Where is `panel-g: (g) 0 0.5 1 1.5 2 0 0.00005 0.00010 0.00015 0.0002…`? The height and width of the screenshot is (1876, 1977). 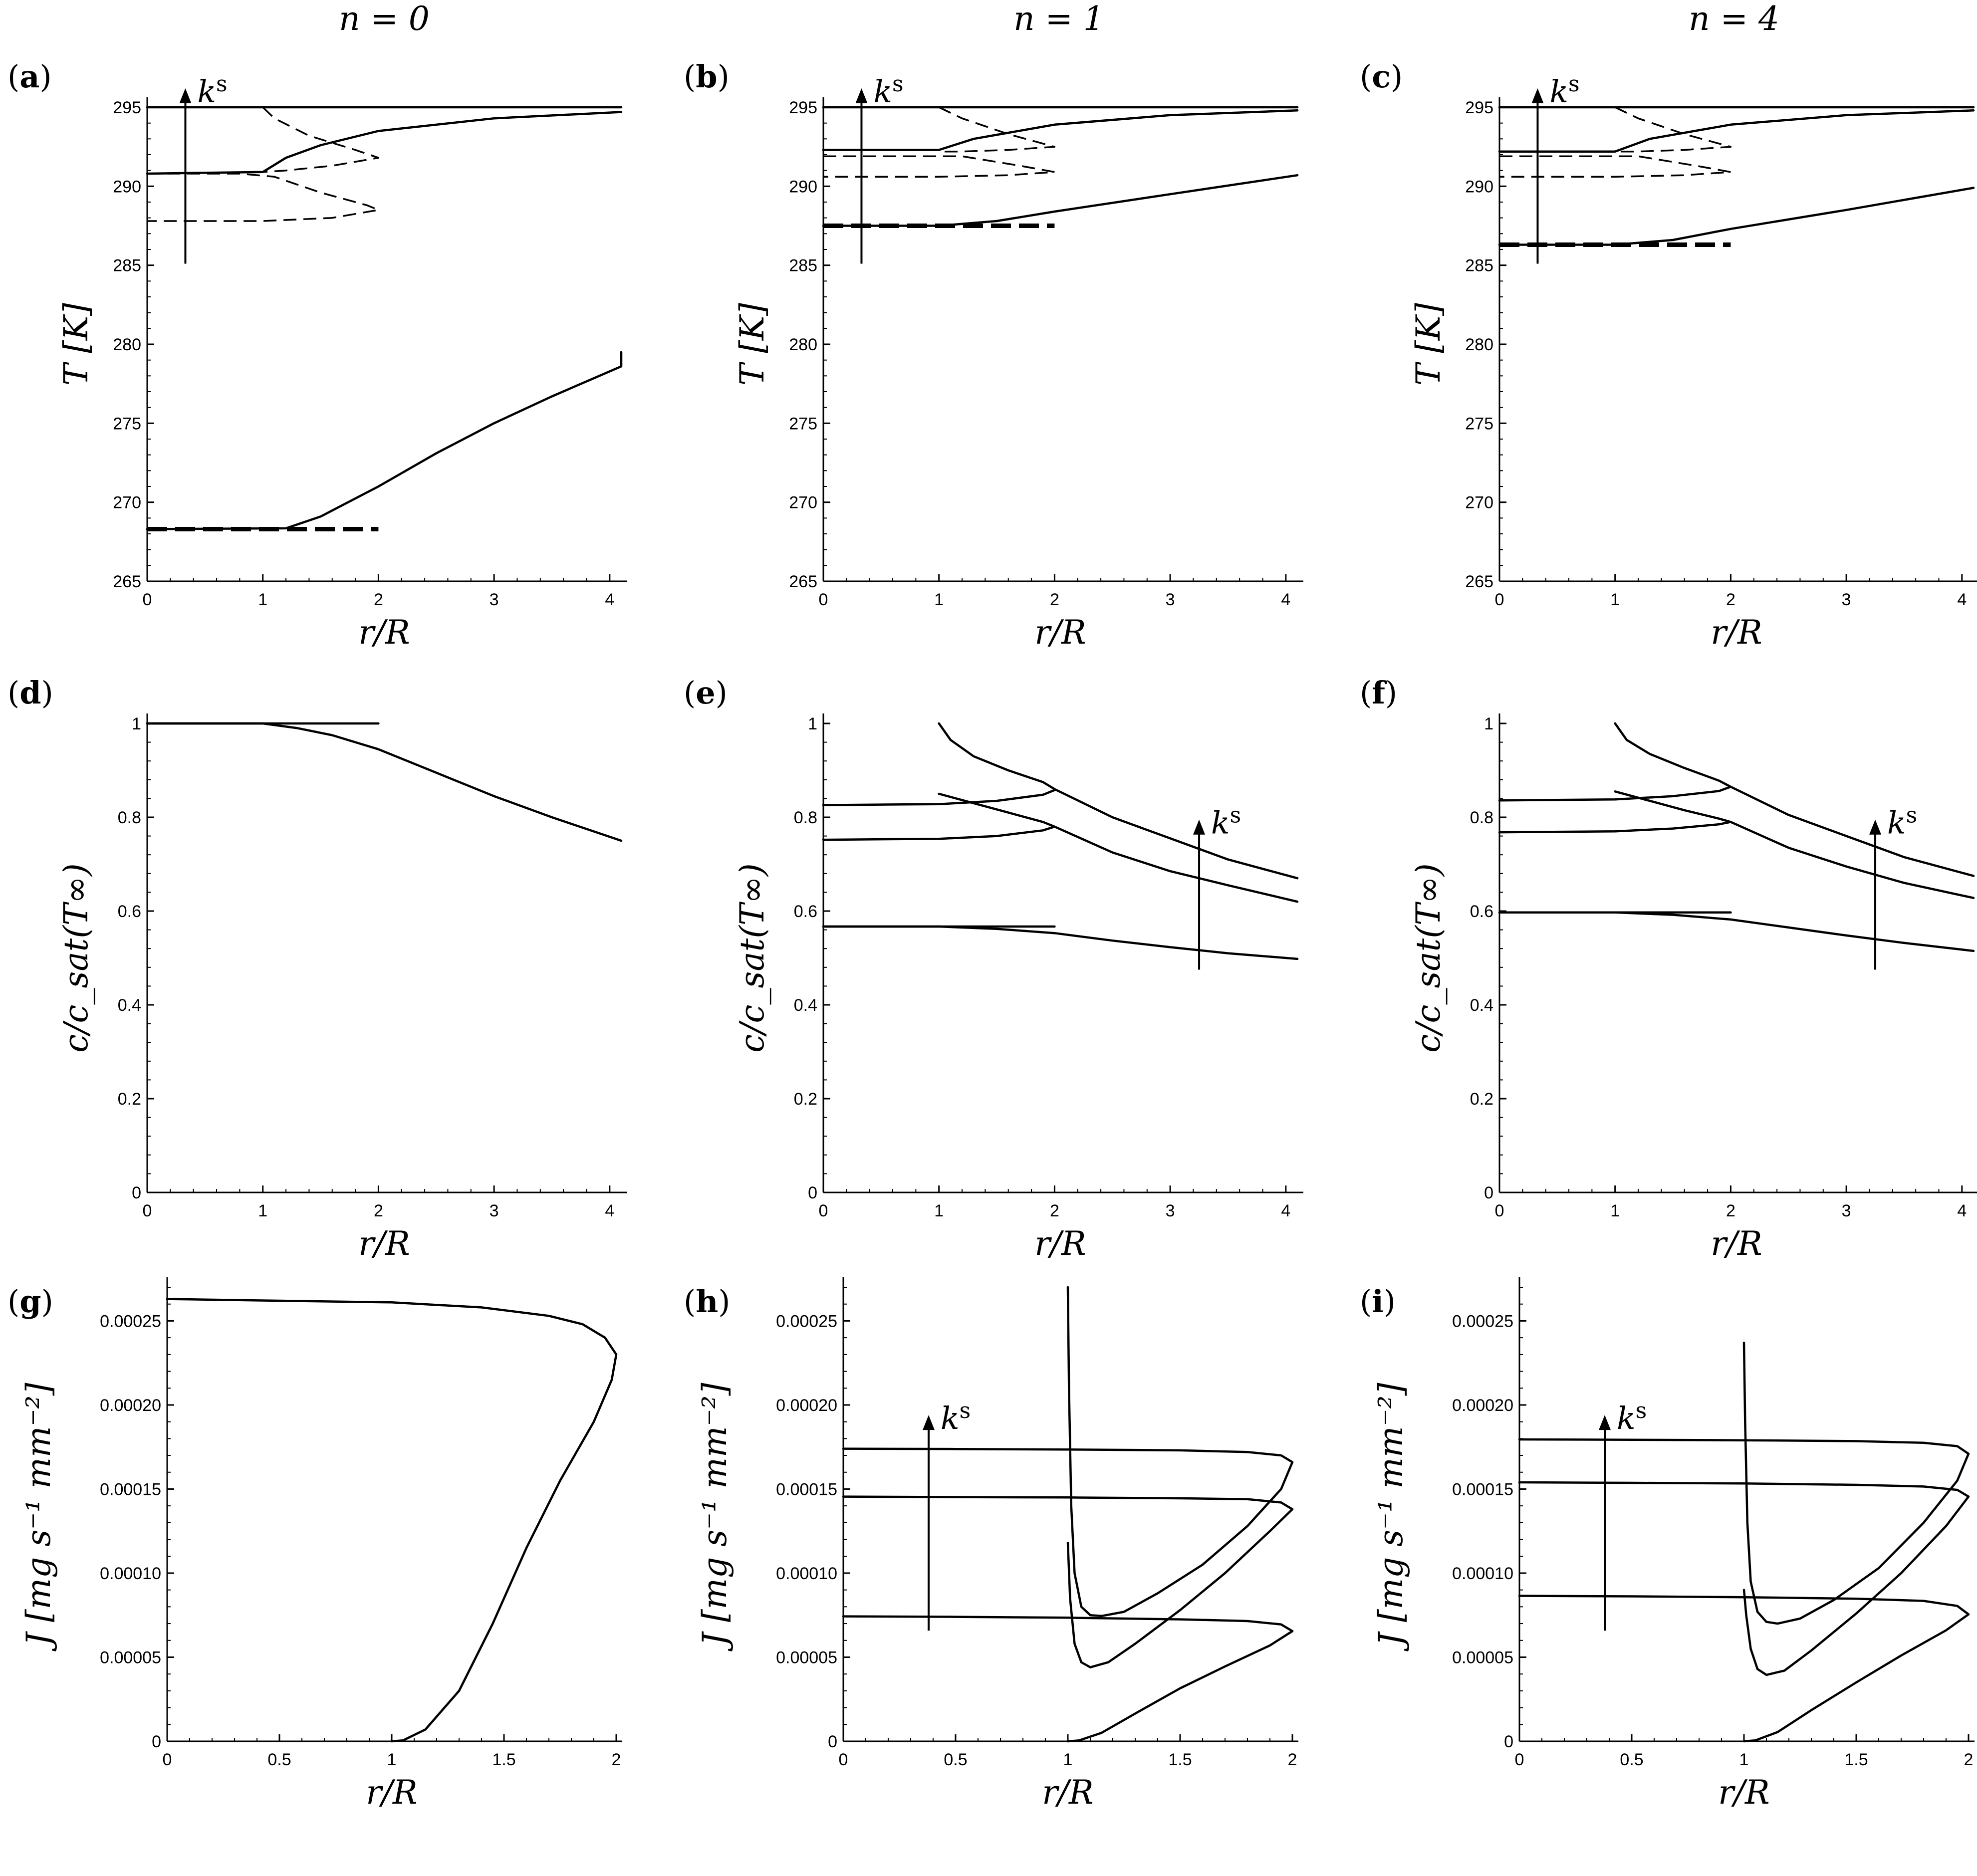 panel-g: (g) 0 0.5 1 1.5 2 0 0.00005 0.00010 0.00015 0.0002… is located at coordinates (314, 1544).